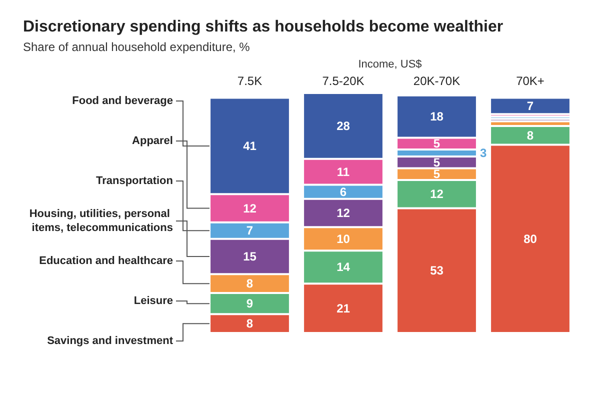 This screenshot has height=396, width=600. Describe the element at coordinates (263, 27) in the screenshot. I see `chart-title: Discretionary spending shifts as households become wealthier` at that location.